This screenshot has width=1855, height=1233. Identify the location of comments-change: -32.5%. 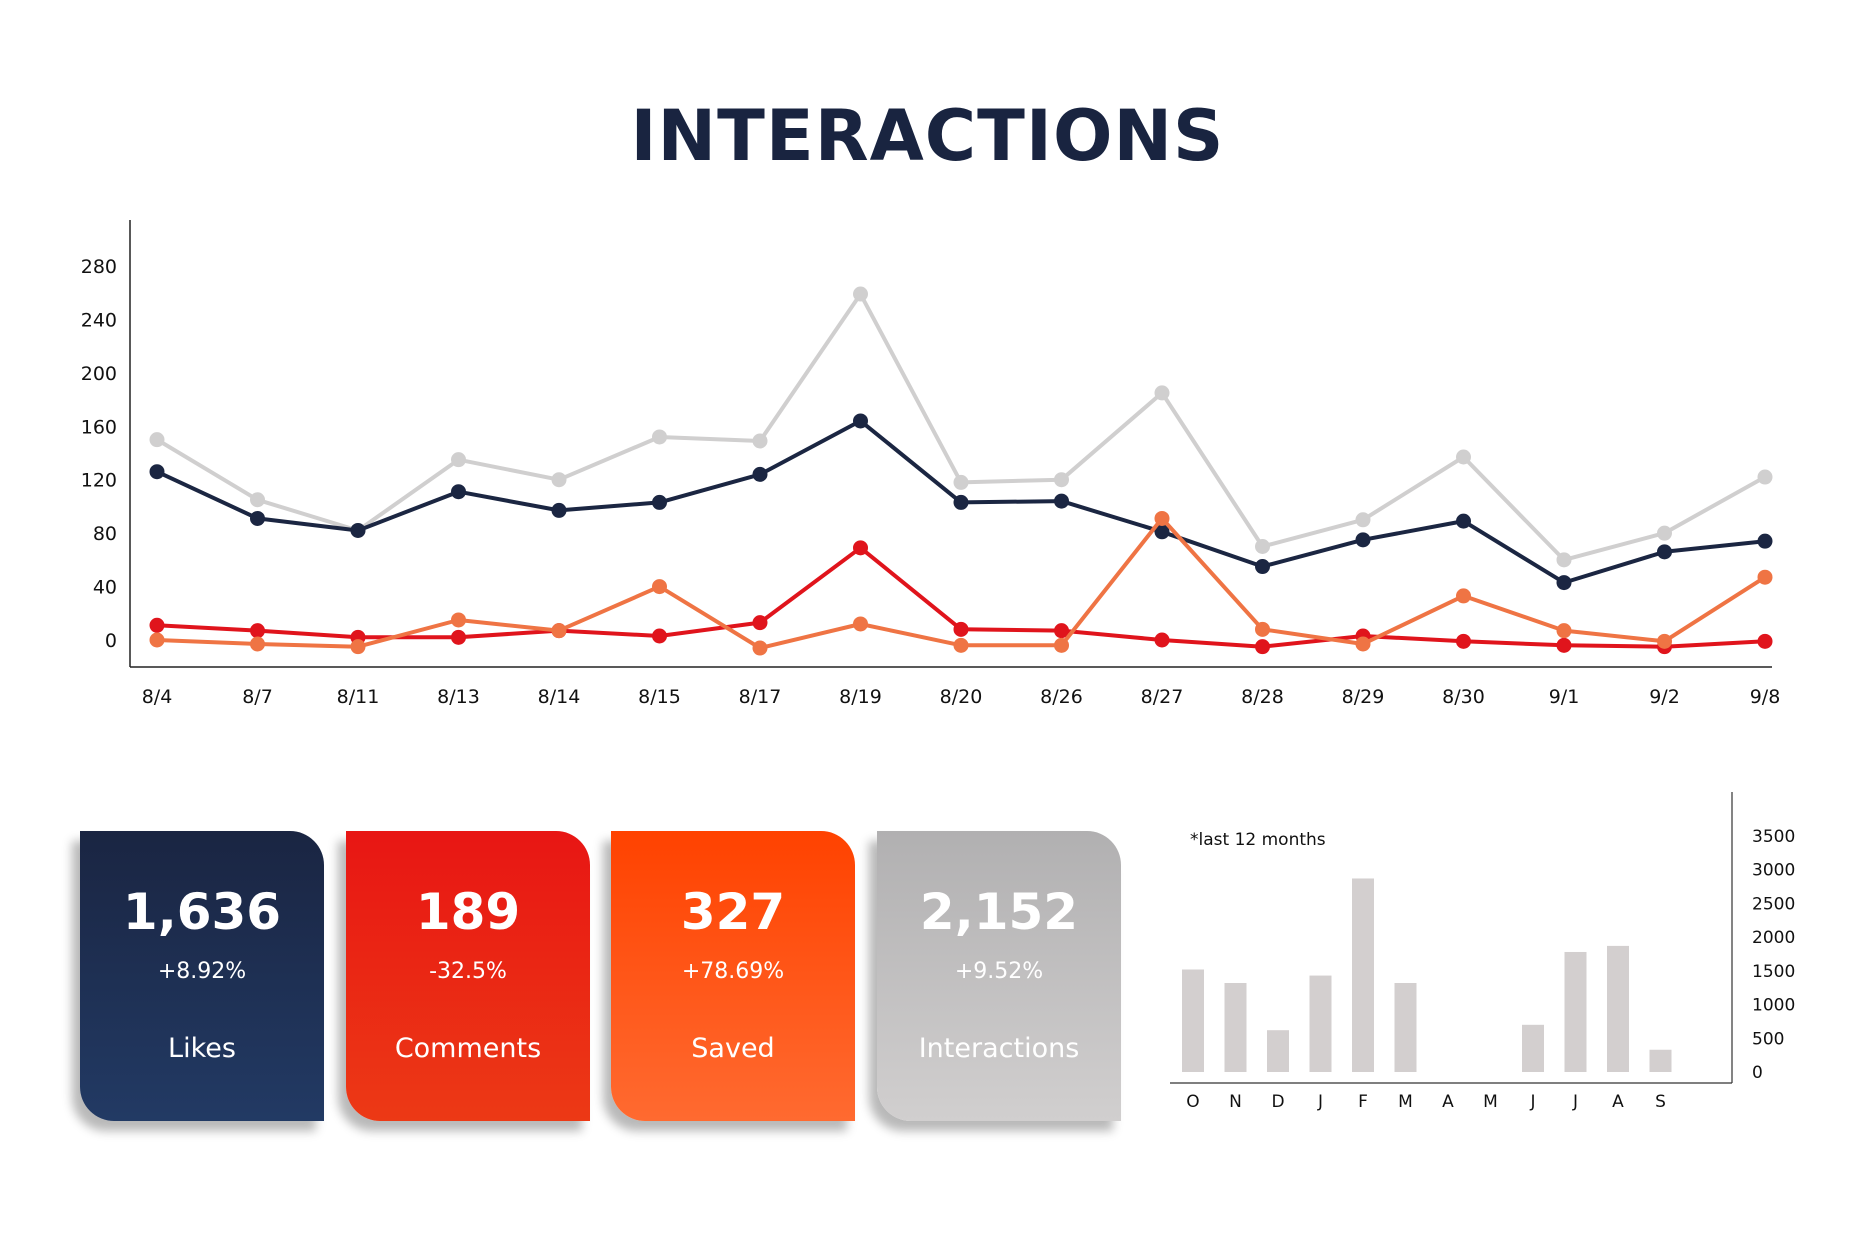
(468, 971).